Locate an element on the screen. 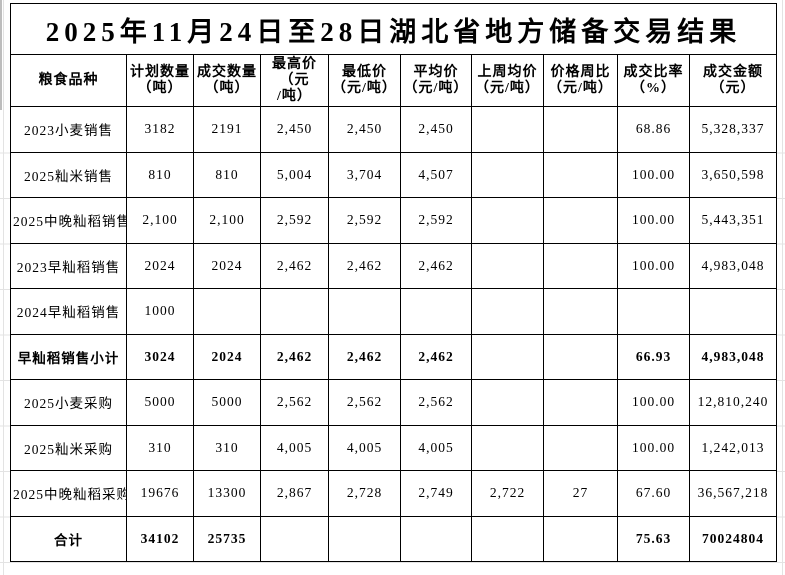 The image size is (785, 575). value-cell: 5,004 is located at coordinates (294, 174).